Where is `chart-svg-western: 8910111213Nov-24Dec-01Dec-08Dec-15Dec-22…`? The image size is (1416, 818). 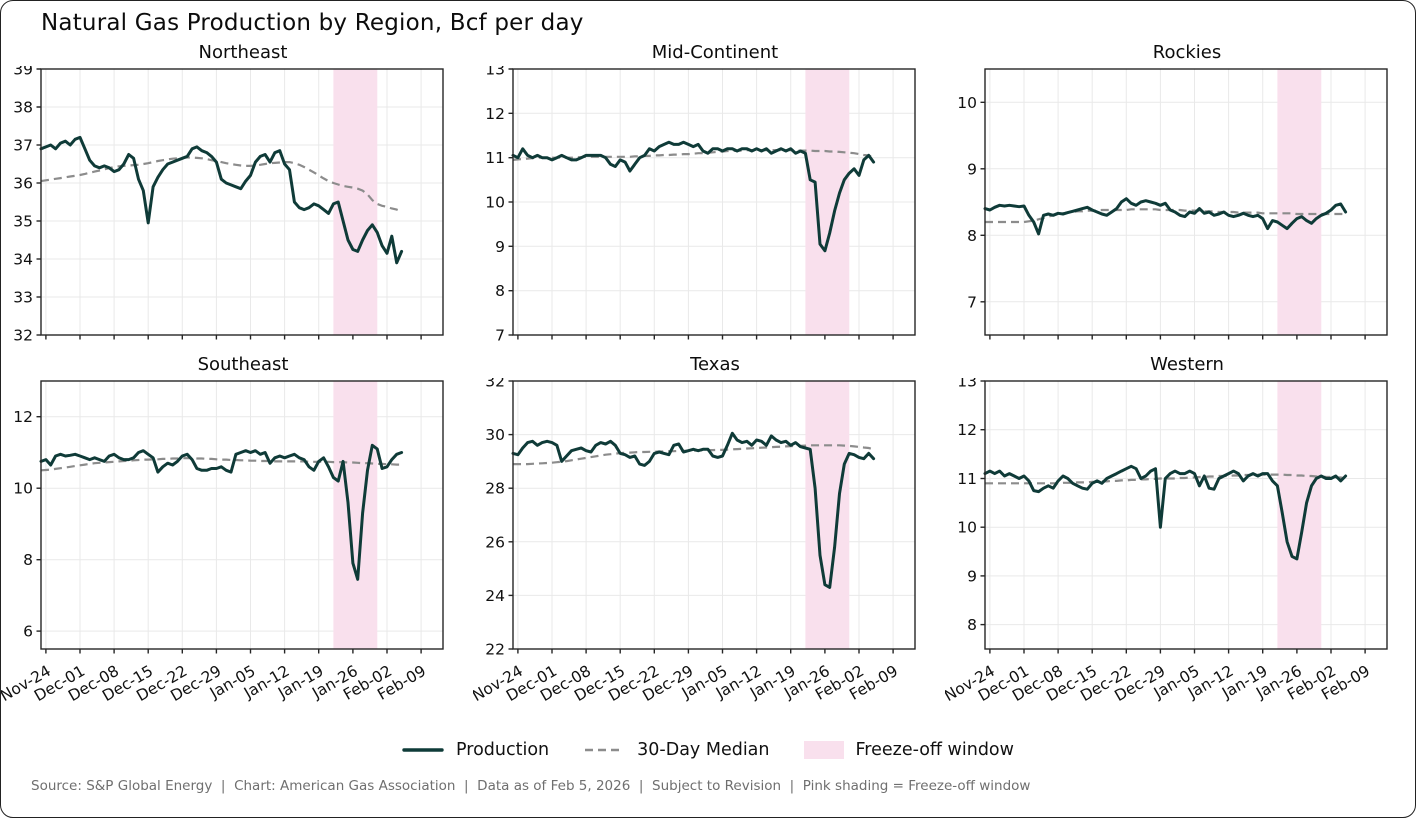
chart-svg-western: 8910111213Nov-24Dec-01Dec-08Dec-15Dec-22… is located at coordinates (1166, 541).